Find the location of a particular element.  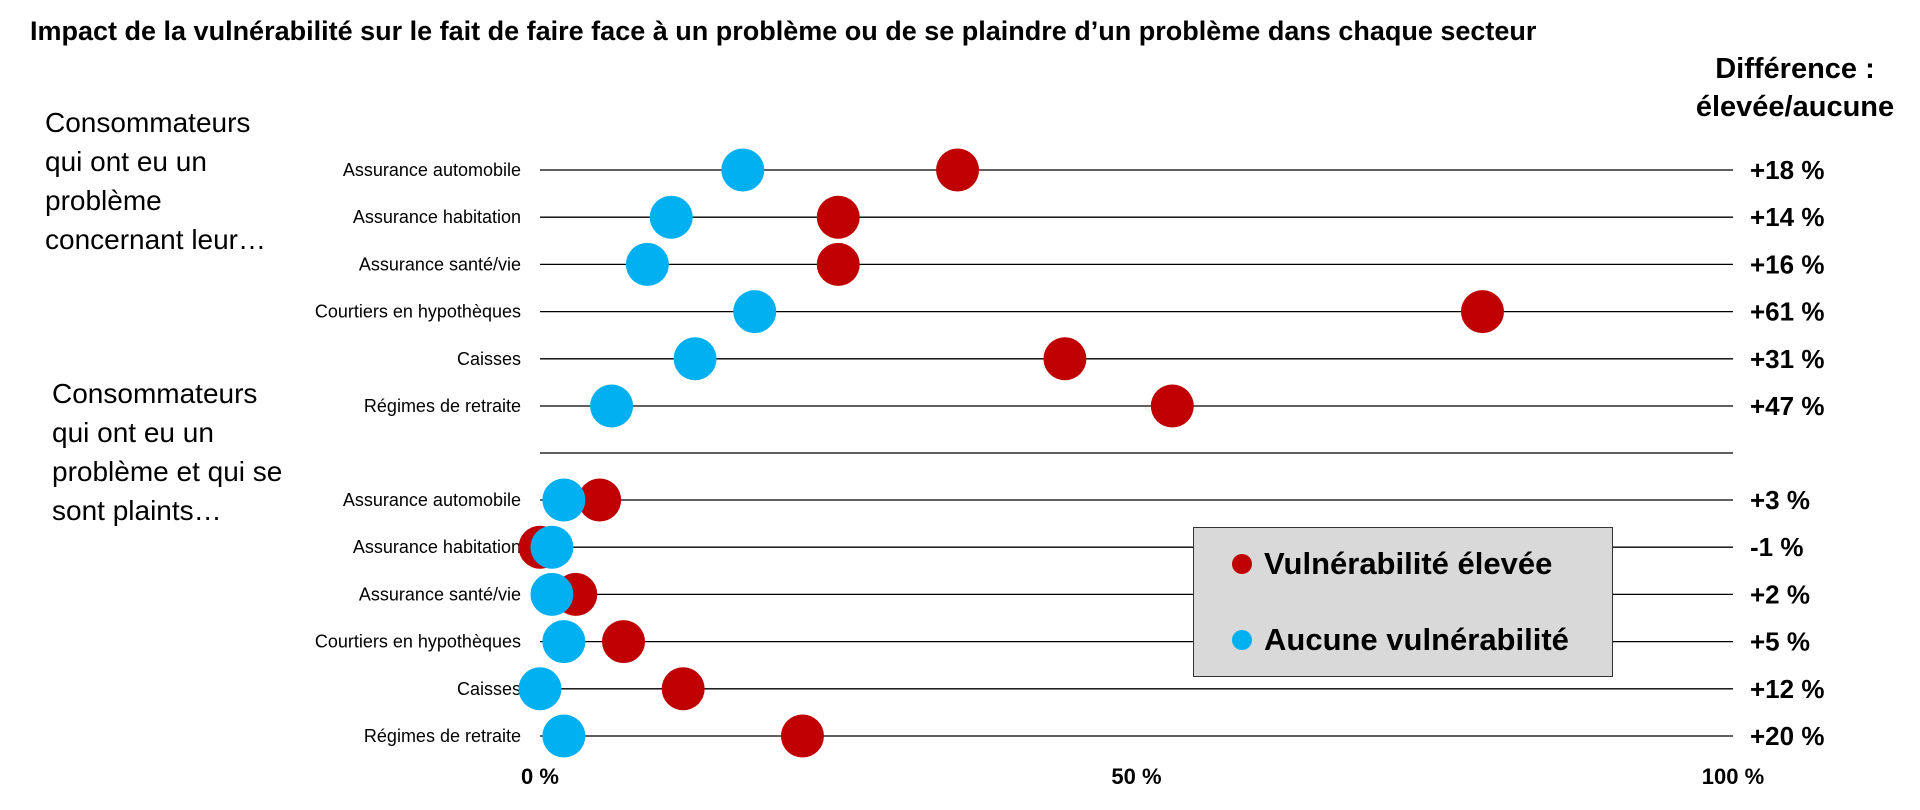

difference-header-line-2: élevée/aucune is located at coordinates (1795, 107).